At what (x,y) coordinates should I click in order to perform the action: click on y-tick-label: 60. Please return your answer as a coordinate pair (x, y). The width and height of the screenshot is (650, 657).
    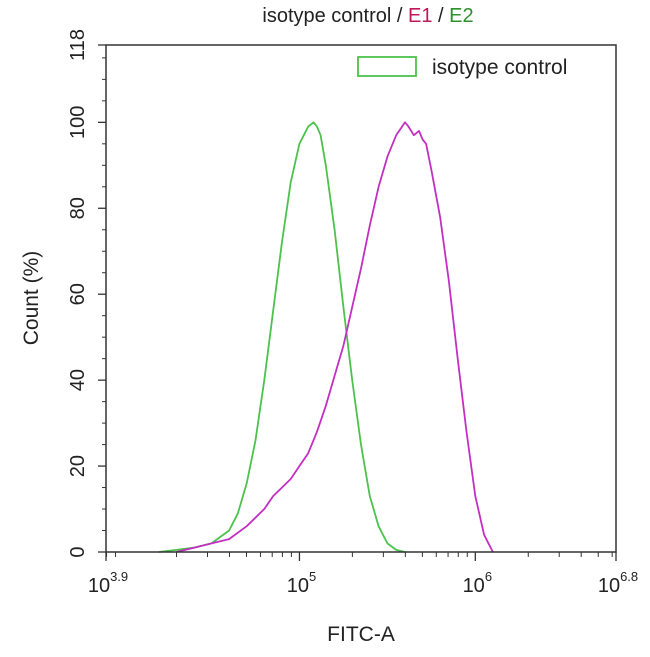
    Looking at the image, I should click on (78, 294).